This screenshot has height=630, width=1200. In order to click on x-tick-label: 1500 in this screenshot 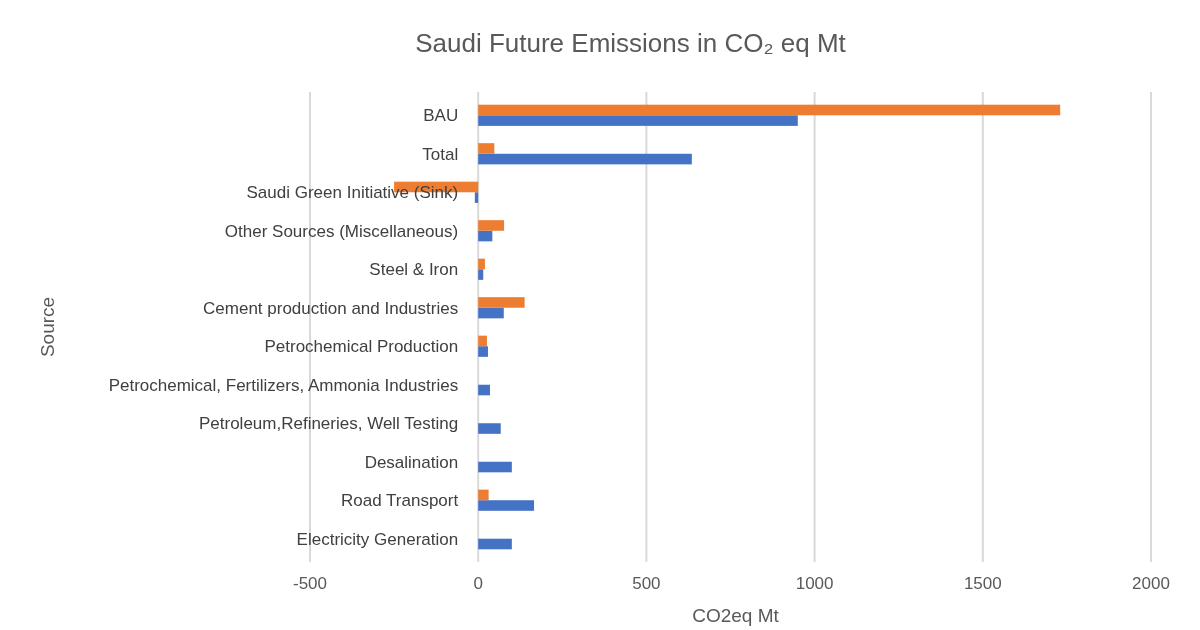, I will do `click(982, 583)`.